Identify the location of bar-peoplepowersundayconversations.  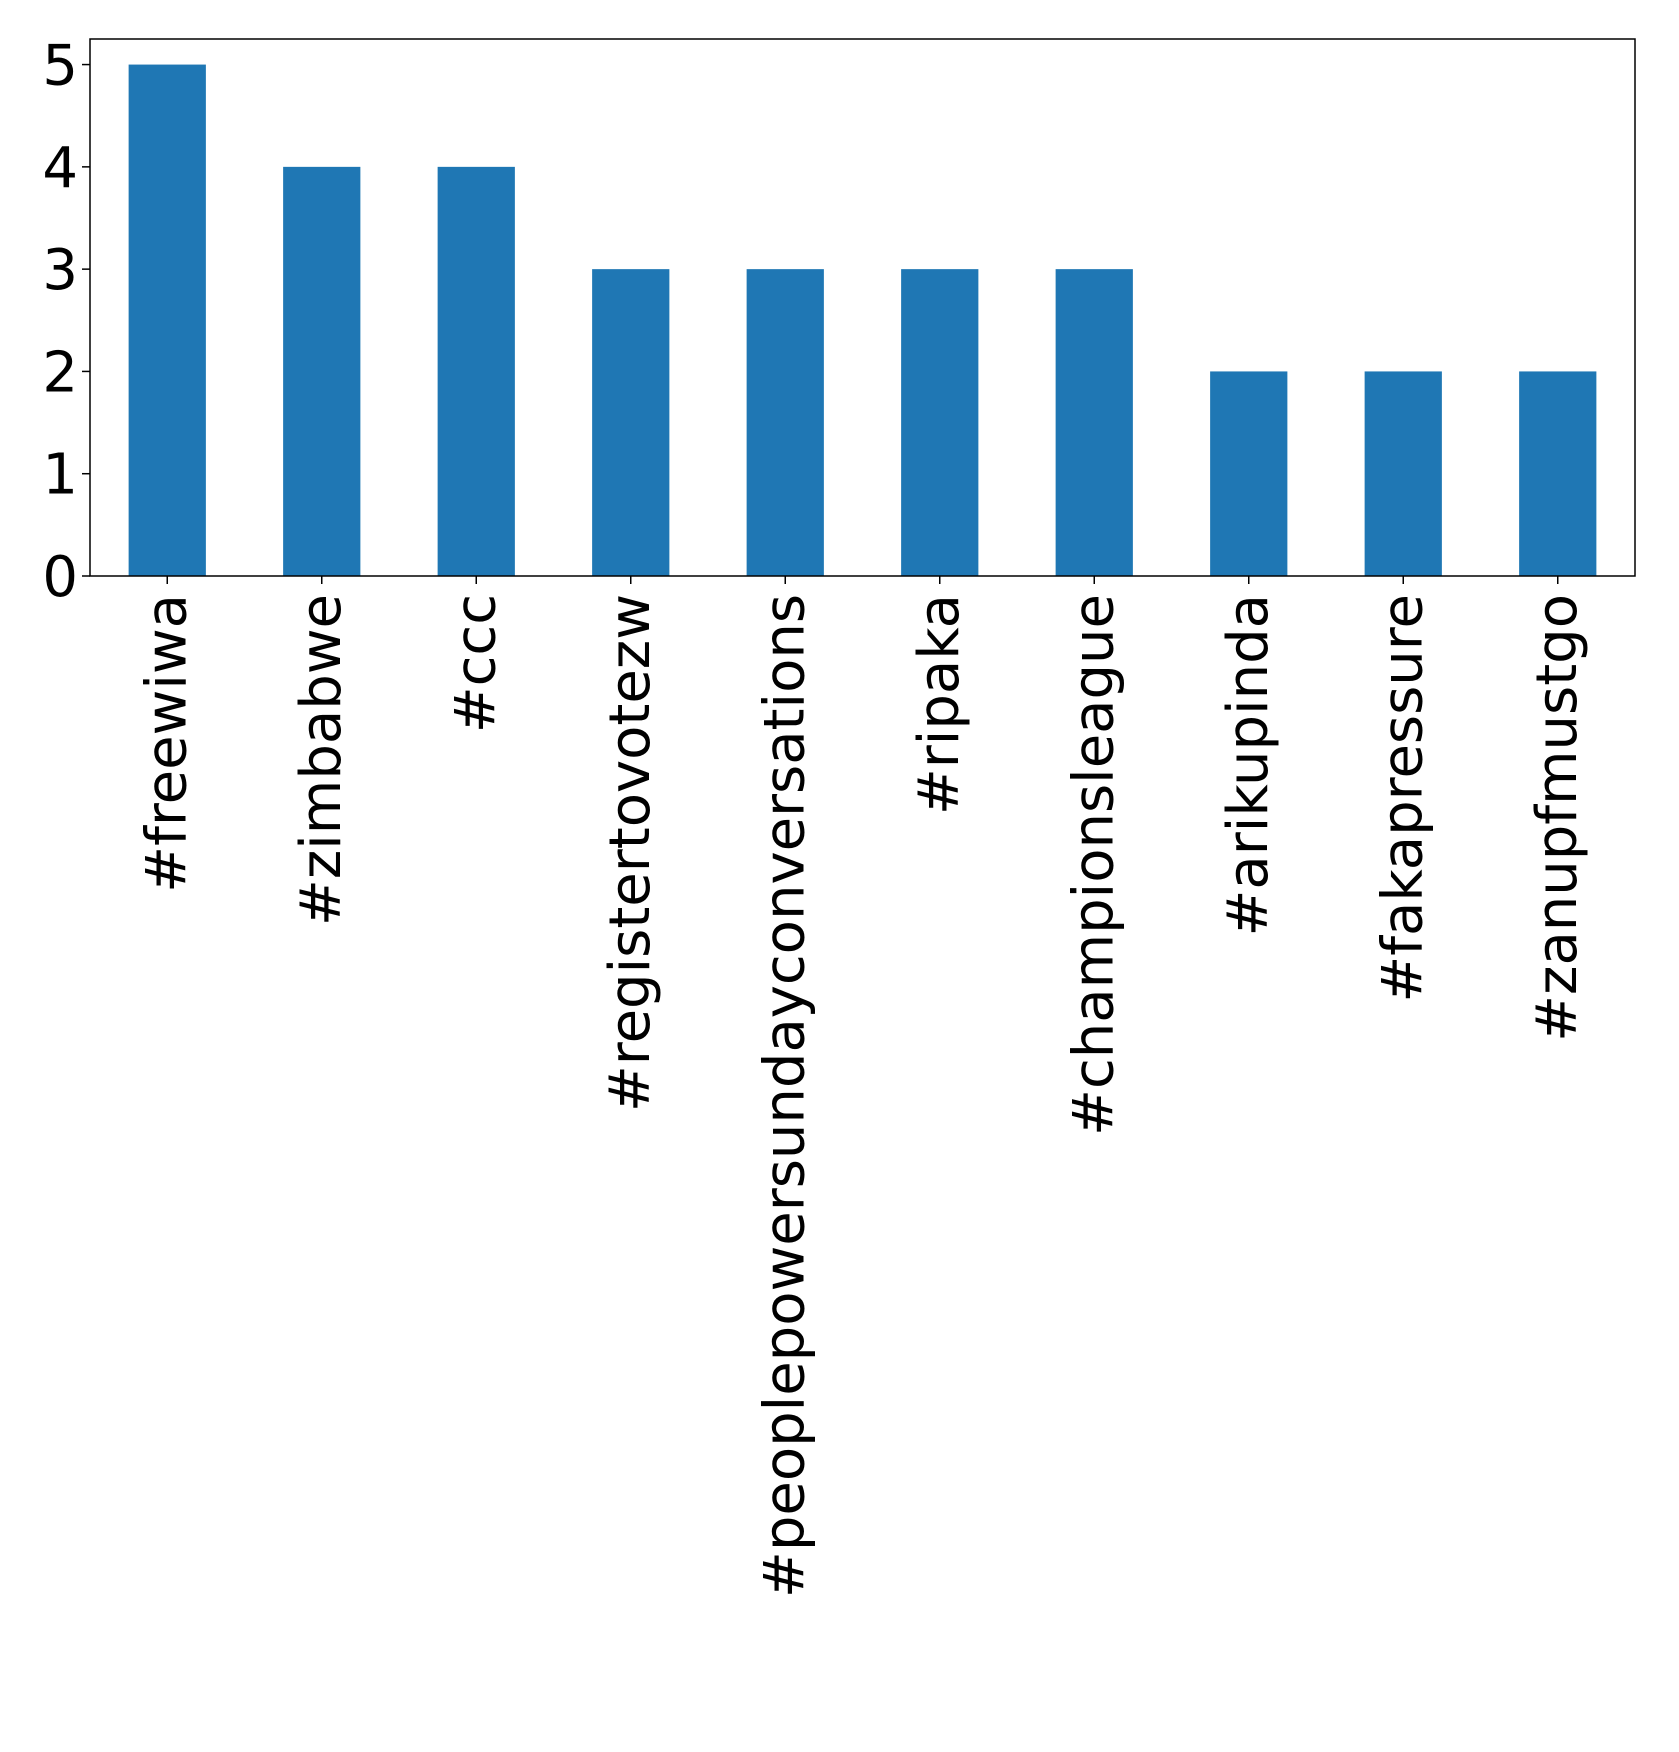
(785, 422).